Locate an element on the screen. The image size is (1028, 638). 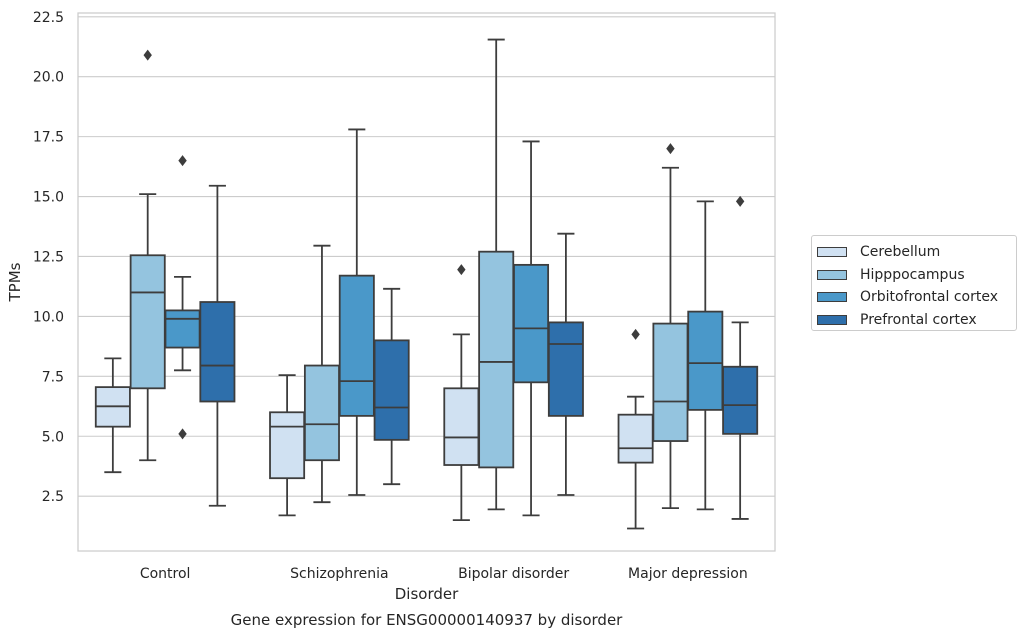
y-tick-label: 7.5 is located at coordinates (53, 377).